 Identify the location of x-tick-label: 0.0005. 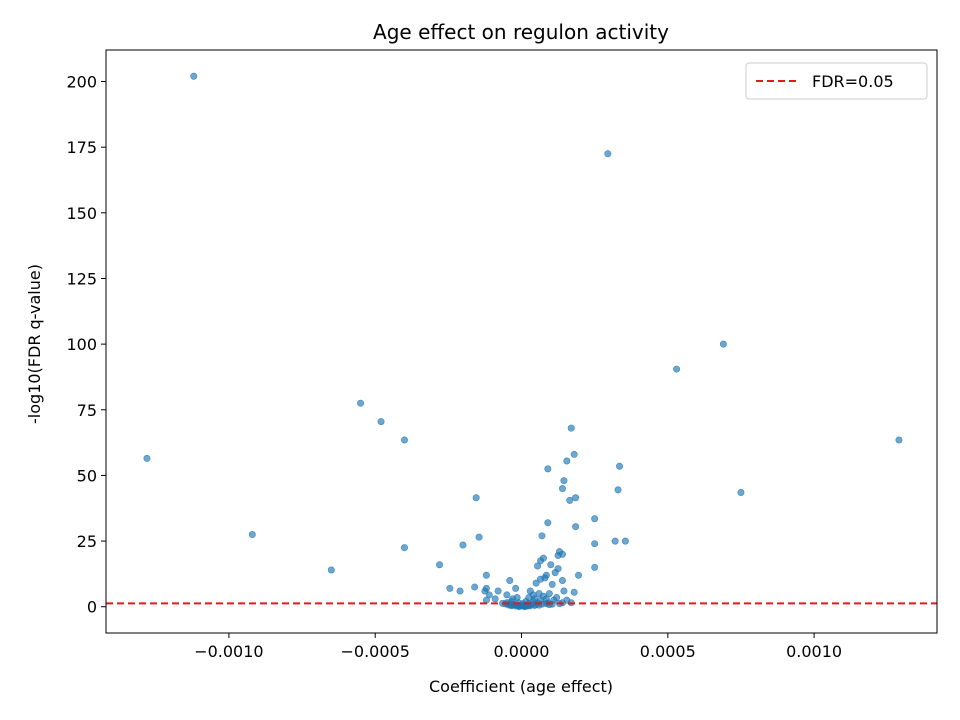
(668, 651).